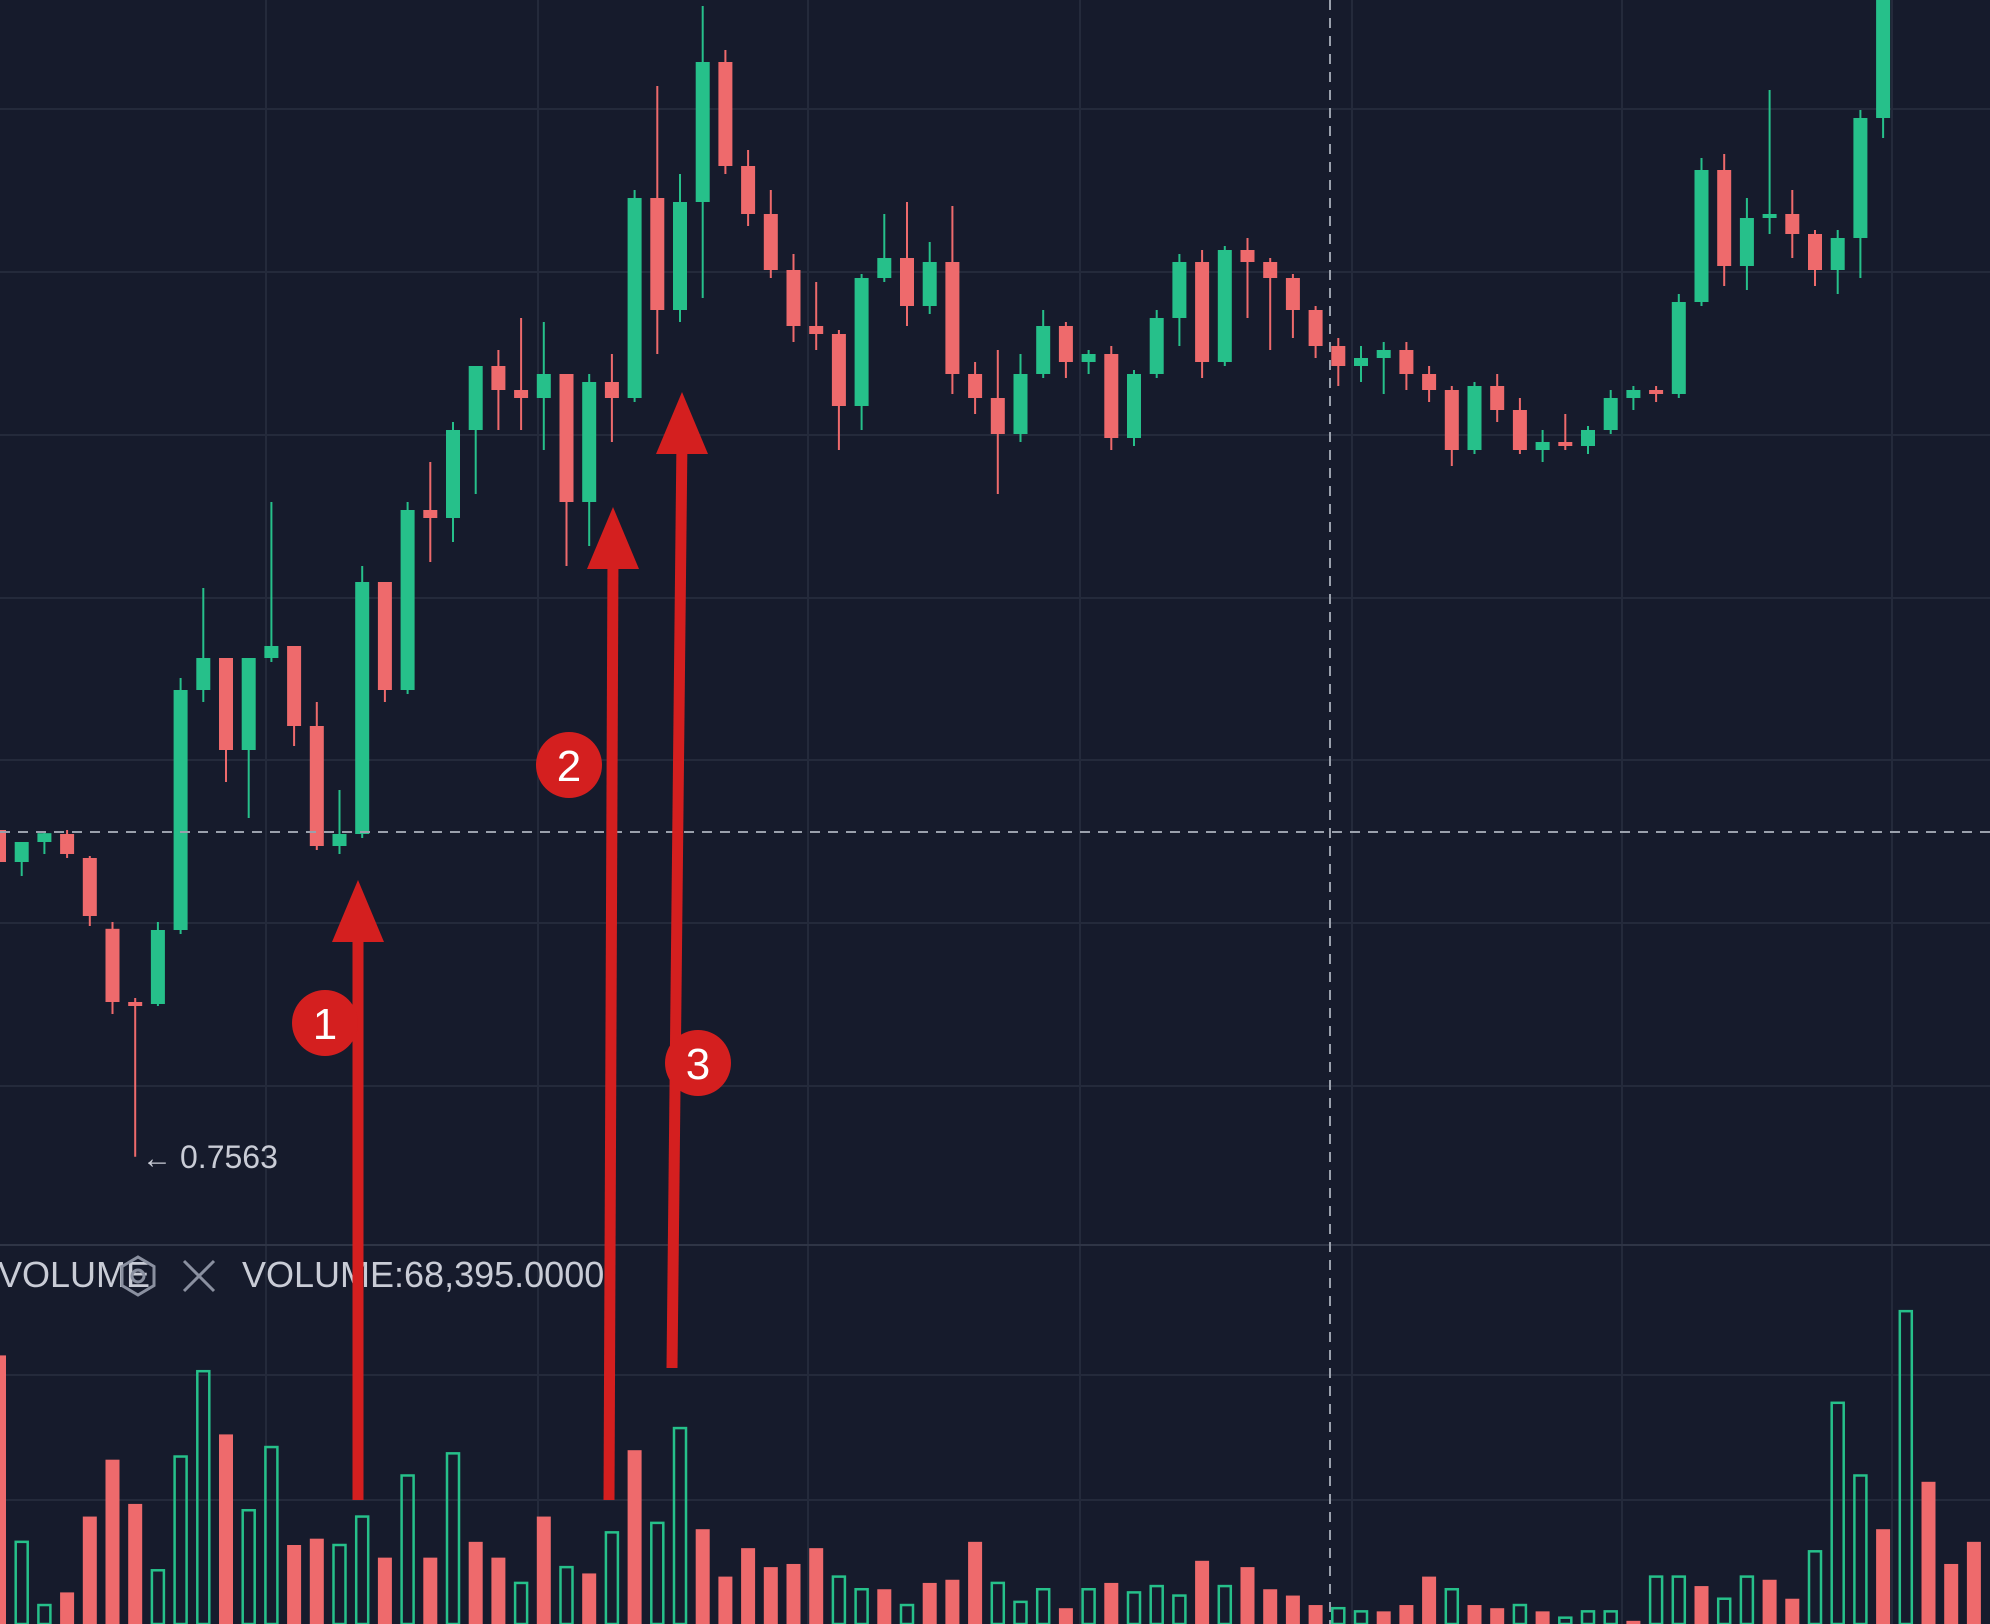 The width and height of the screenshot is (1990, 1624). I want to click on close-icon, so click(199, 1276).